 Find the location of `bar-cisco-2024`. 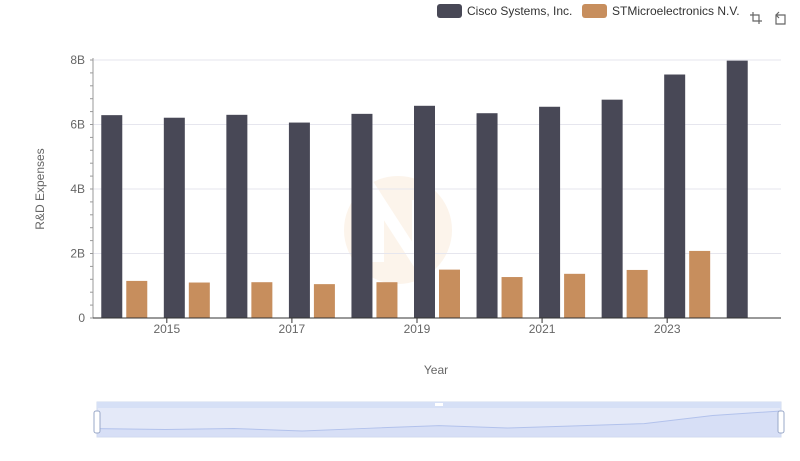

bar-cisco-2024 is located at coordinates (737, 189).